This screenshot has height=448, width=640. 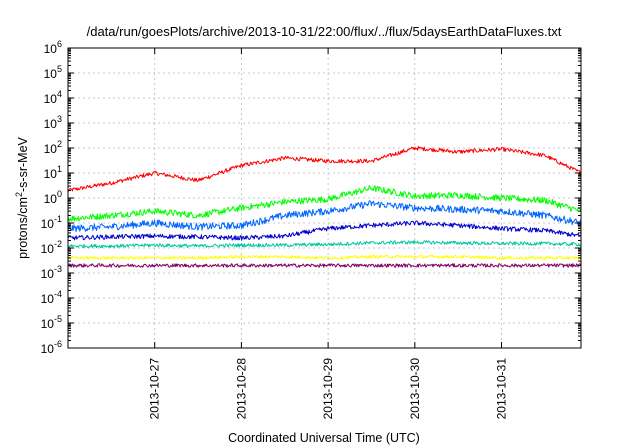 What do you see at coordinates (502, 389) in the screenshot?
I see `x-tick-label: 2013-10-31` at bounding box center [502, 389].